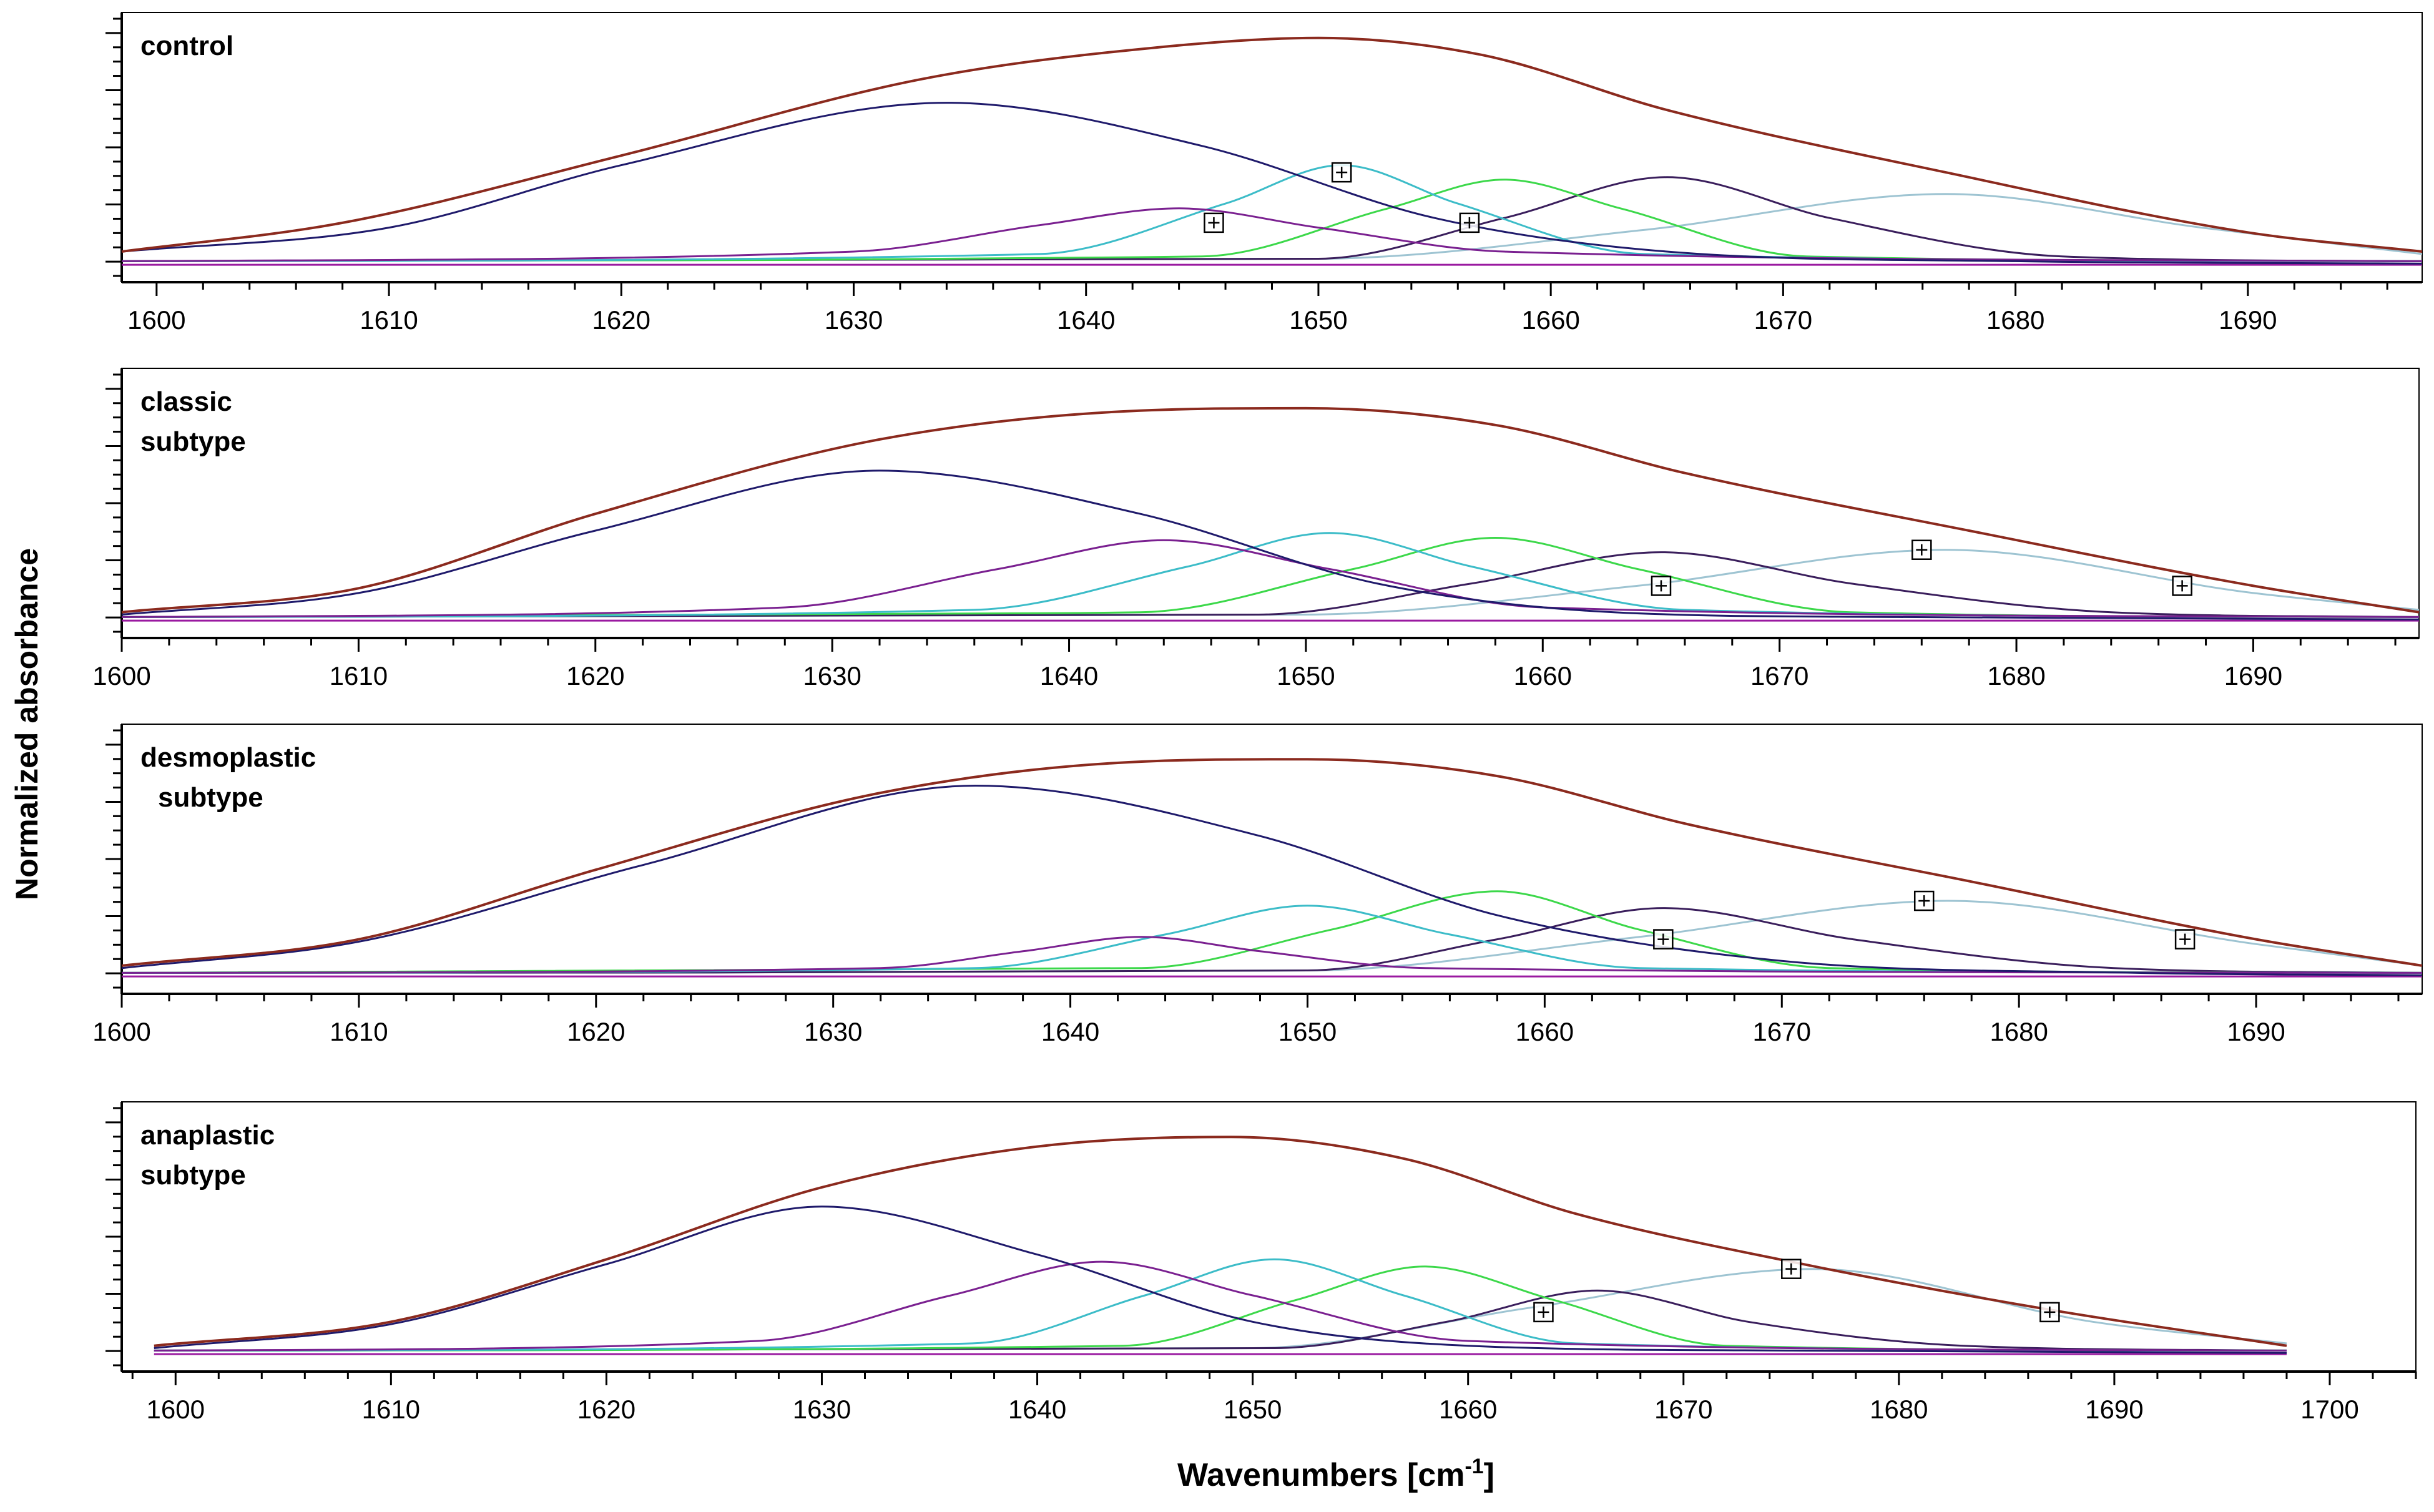  I want to click on panel-title: control, so click(186, 46).